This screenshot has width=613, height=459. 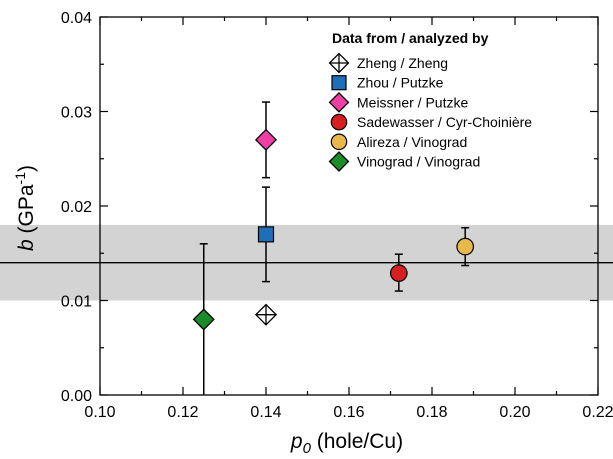 What do you see at coordinates (402, 63) in the screenshot?
I see `legend-label: Zheng / Zheng` at bounding box center [402, 63].